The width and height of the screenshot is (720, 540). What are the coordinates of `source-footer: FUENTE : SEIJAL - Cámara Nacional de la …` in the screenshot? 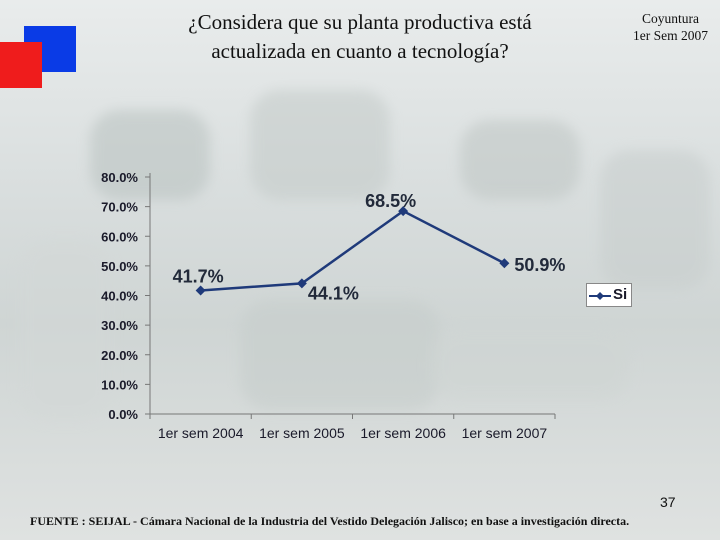 It's located at (330, 521).